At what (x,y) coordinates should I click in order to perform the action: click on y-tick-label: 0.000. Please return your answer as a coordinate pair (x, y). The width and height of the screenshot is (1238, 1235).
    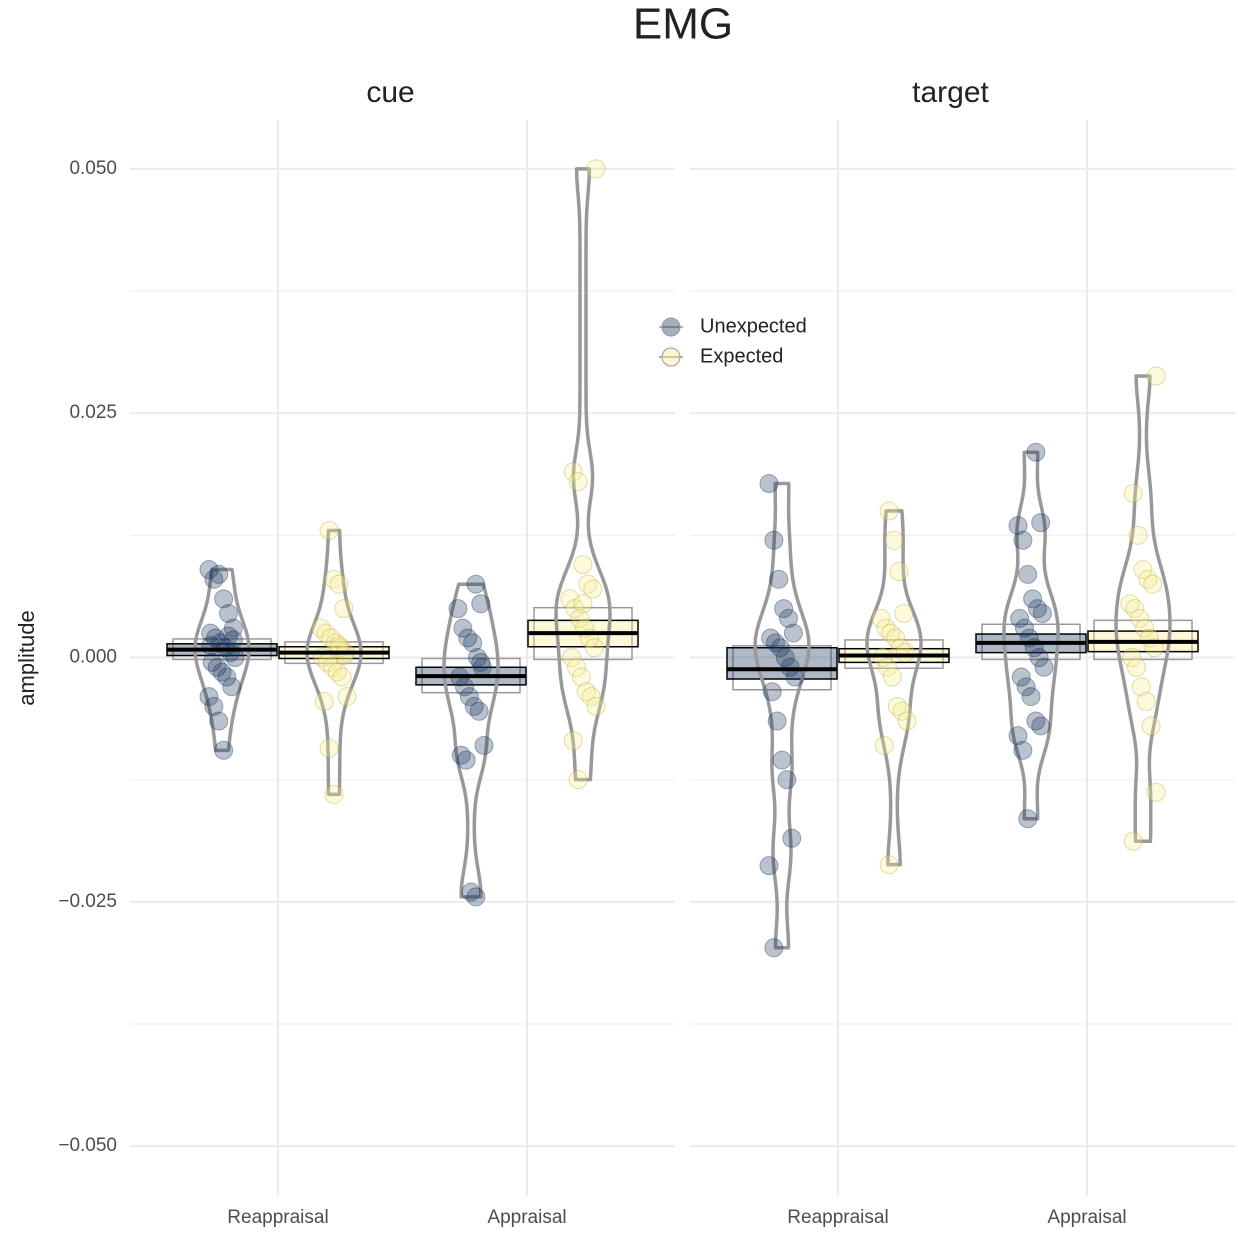
    Looking at the image, I should click on (93, 657).